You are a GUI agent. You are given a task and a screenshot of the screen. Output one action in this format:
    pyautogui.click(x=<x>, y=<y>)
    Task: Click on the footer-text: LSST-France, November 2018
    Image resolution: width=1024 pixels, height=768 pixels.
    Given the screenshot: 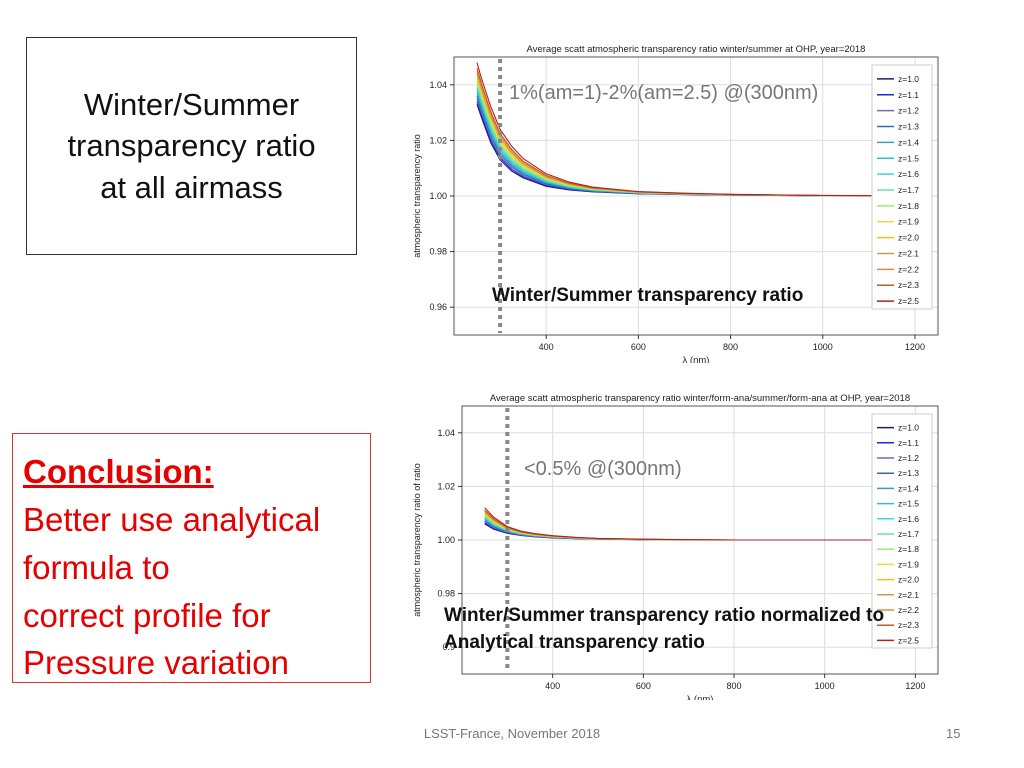 What is the action you would take?
    pyautogui.click(x=512, y=733)
    